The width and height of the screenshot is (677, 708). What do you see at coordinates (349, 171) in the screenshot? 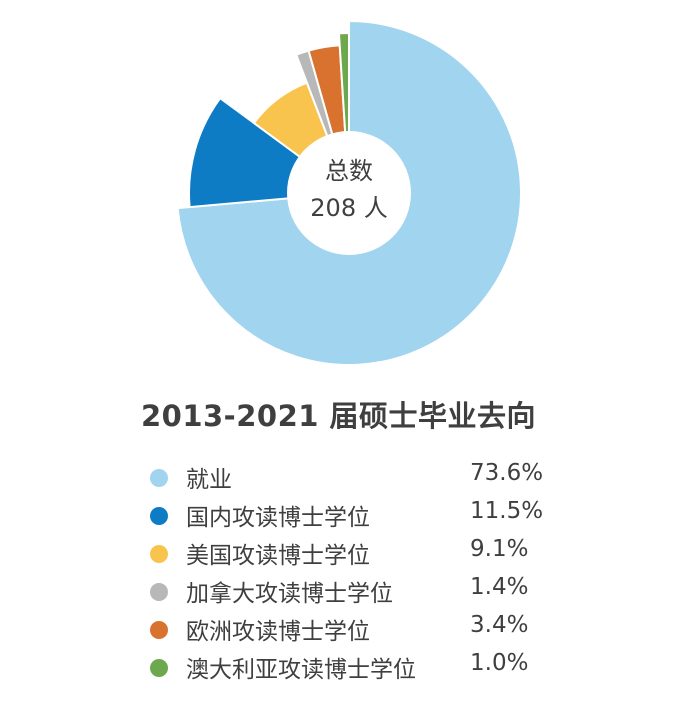
I see `total-label: 总数` at bounding box center [349, 171].